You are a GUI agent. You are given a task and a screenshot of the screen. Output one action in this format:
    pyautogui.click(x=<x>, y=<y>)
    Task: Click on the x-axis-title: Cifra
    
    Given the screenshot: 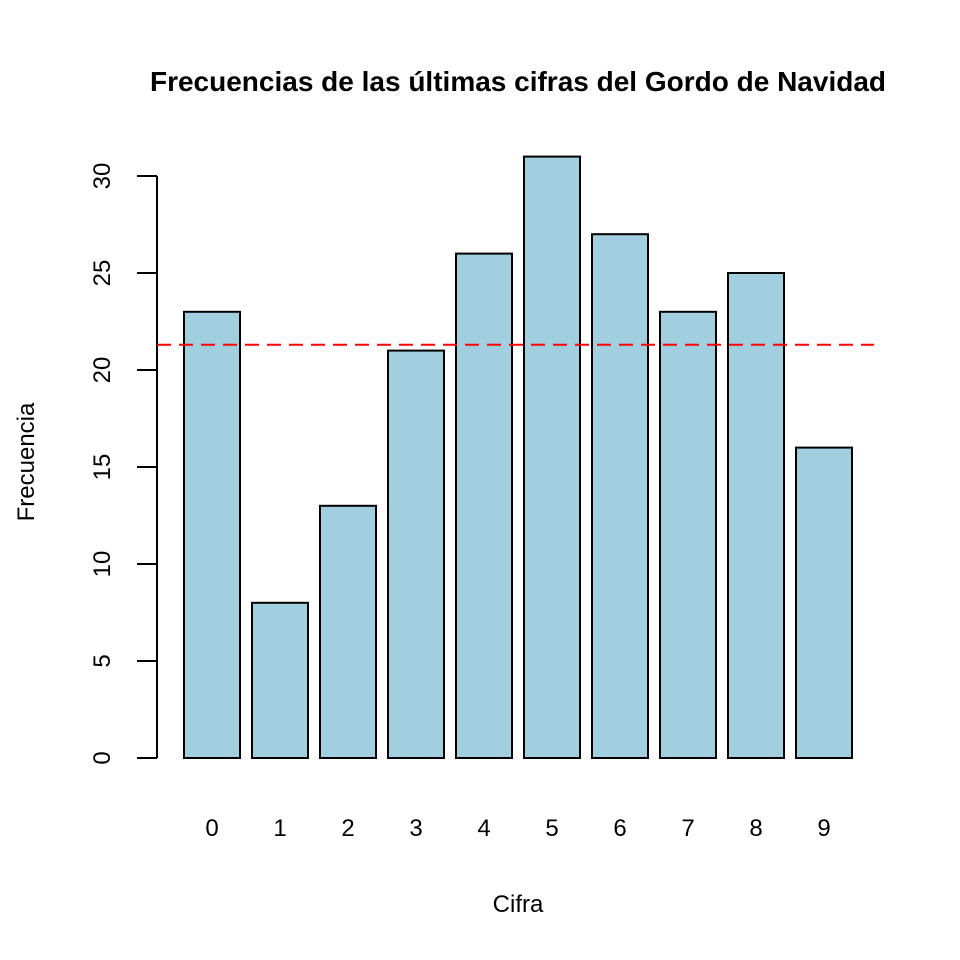 What is the action you would take?
    pyautogui.click(x=518, y=904)
    